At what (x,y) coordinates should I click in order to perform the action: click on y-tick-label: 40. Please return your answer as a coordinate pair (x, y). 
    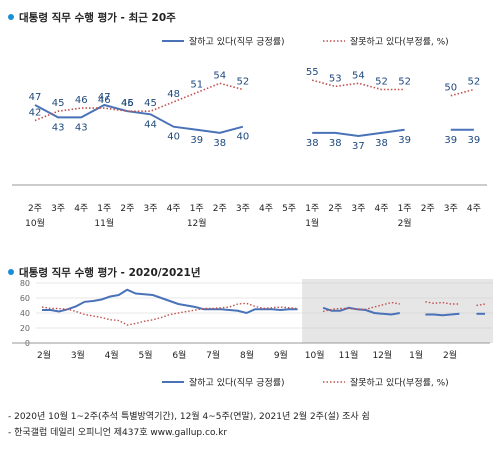
    Looking at the image, I should click on (25, 313).